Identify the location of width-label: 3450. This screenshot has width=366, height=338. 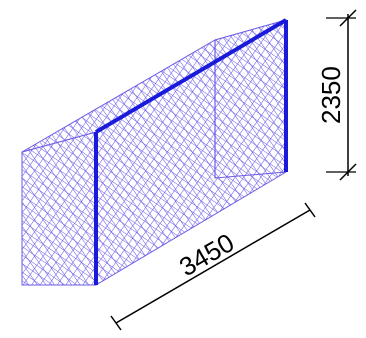
(206, 254).